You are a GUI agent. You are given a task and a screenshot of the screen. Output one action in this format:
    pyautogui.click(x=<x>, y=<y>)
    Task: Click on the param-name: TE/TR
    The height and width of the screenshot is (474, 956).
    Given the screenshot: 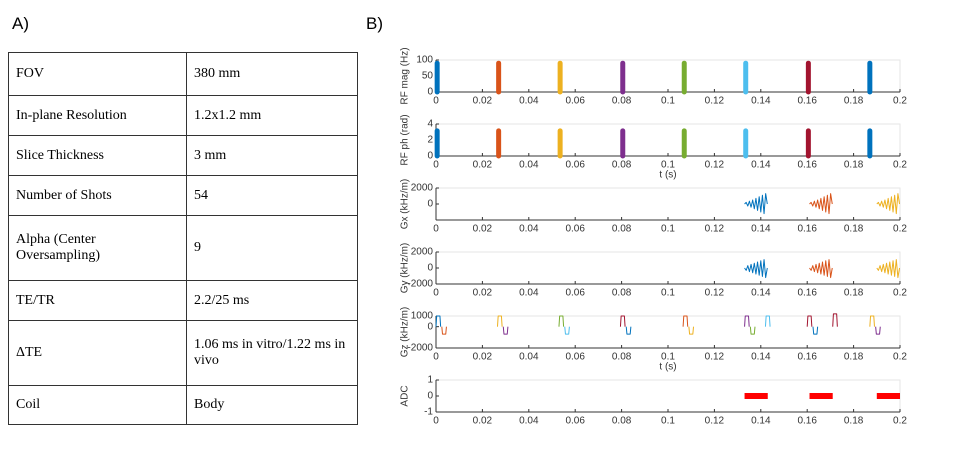 What is the action you would take?
    pyautogui.click(x=97, y=300)
    